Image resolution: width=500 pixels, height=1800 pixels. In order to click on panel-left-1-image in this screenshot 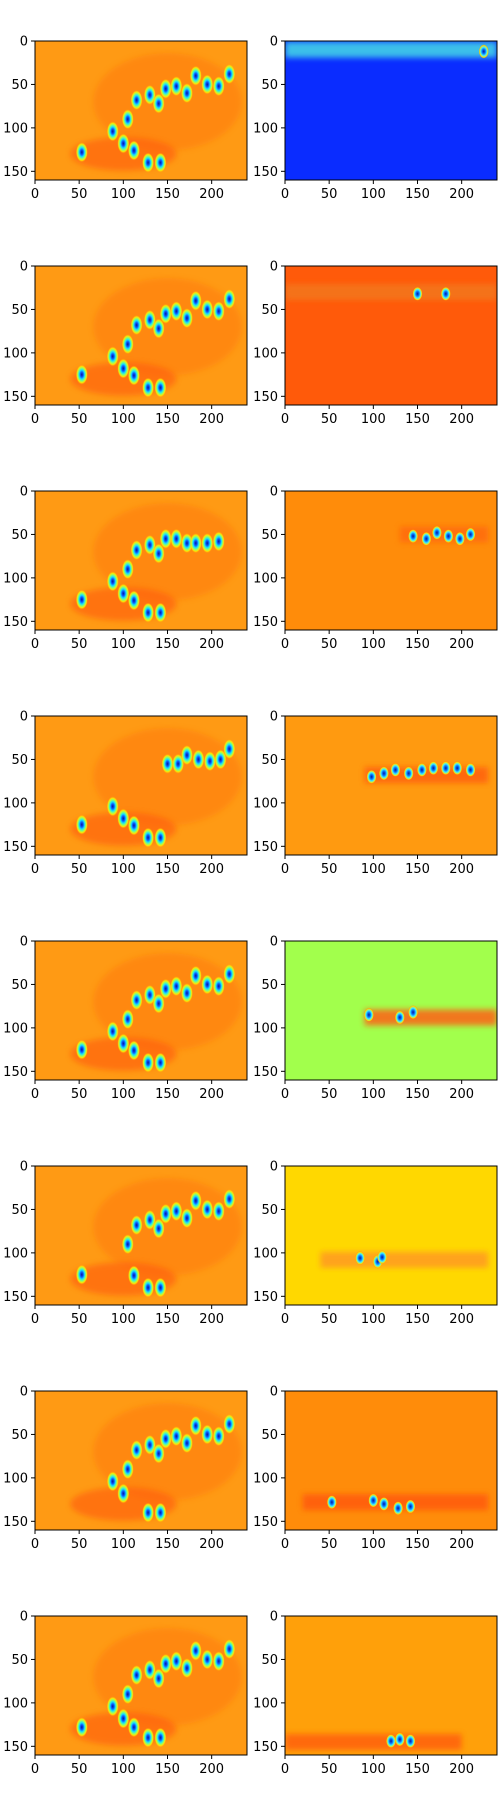, I will do `click(141, 110)`.